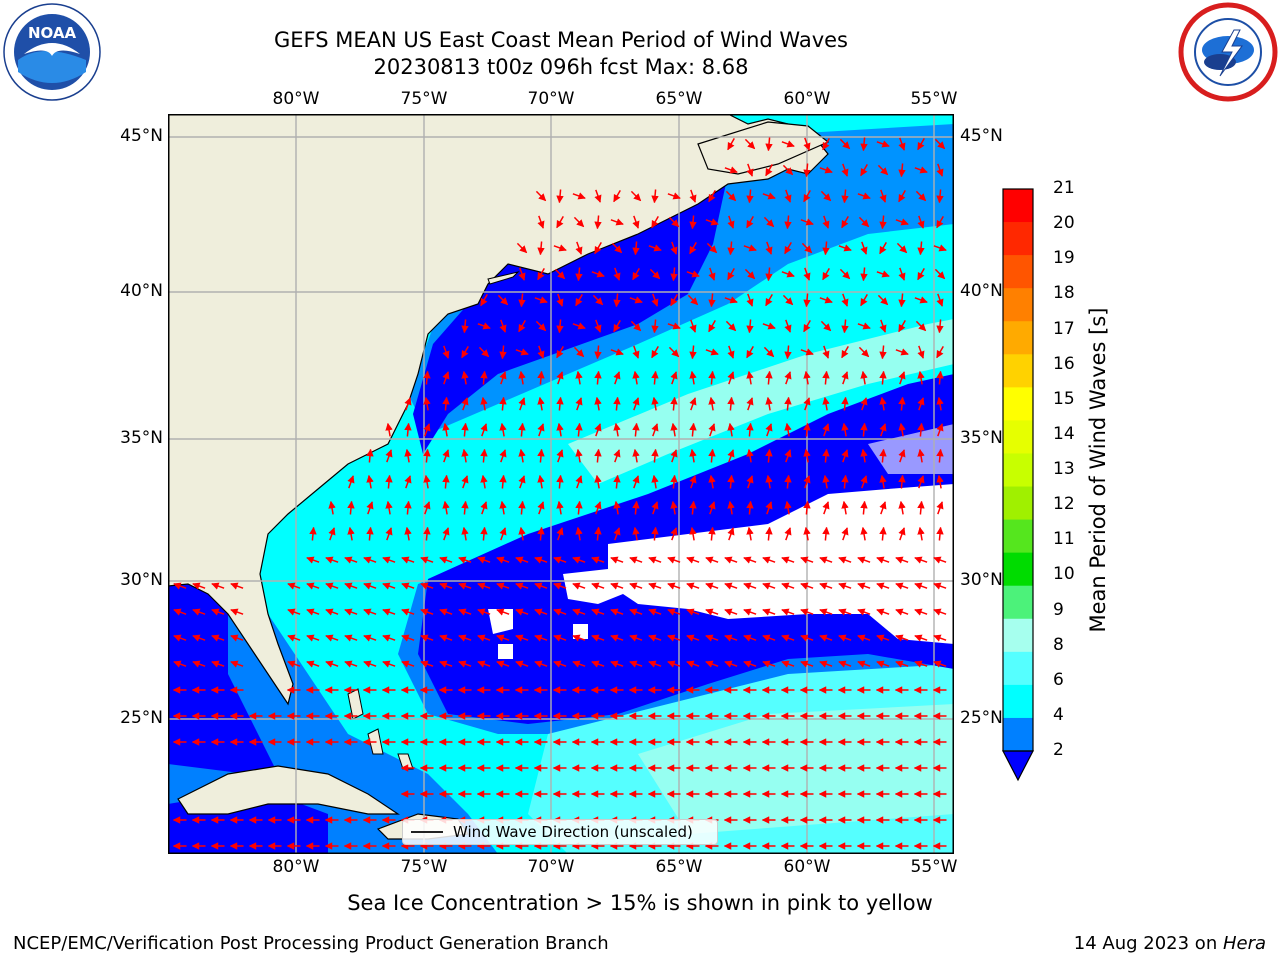 The height and width of the screenshot is (960, 1280). I want to click on lon-tick-bottom: 60°W, so click(807, 867).